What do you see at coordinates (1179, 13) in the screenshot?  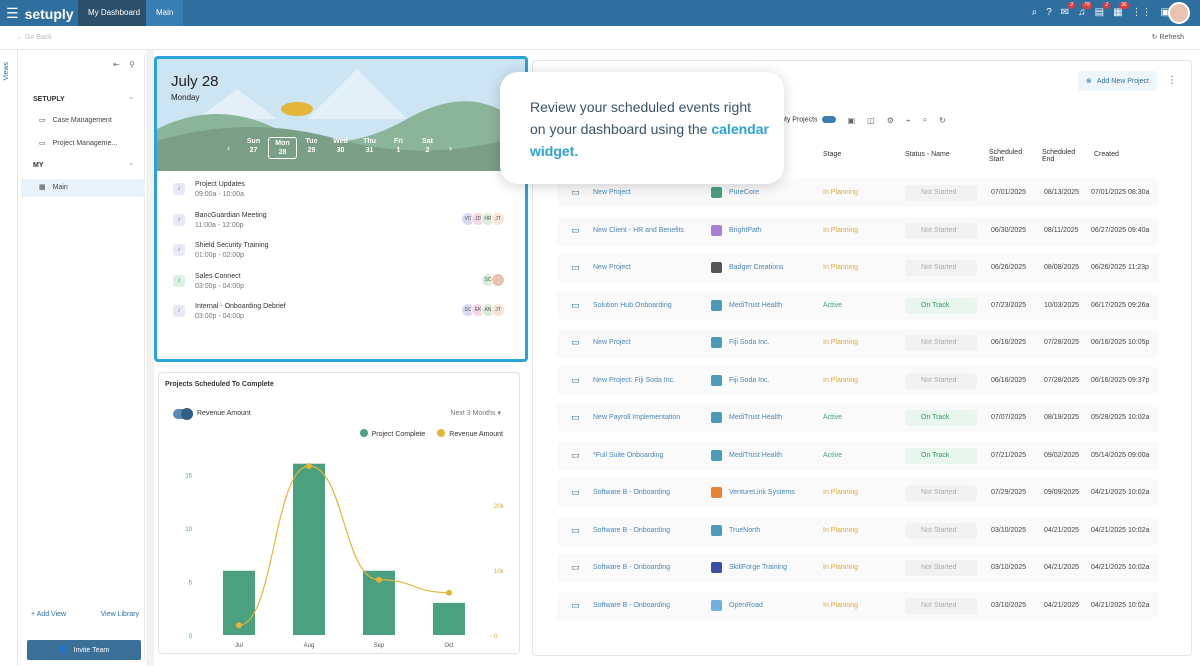 I see `user-avatar` at bounding box center [1179, 13].